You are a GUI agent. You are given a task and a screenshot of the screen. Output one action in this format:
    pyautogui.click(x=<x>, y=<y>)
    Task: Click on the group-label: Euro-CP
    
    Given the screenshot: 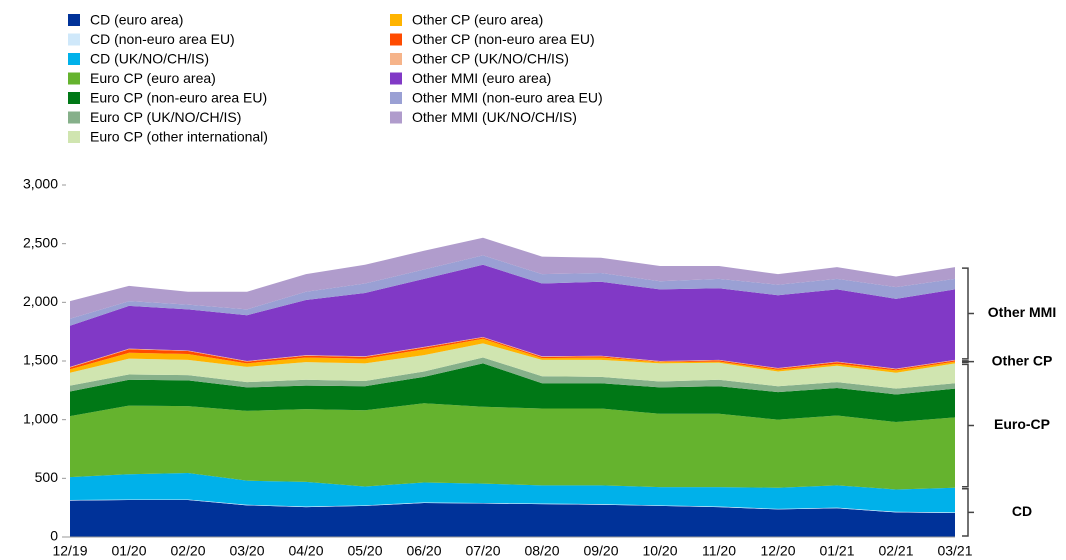 What is the action you would take?
    pyautogui.click(x=1022, y=424)
    